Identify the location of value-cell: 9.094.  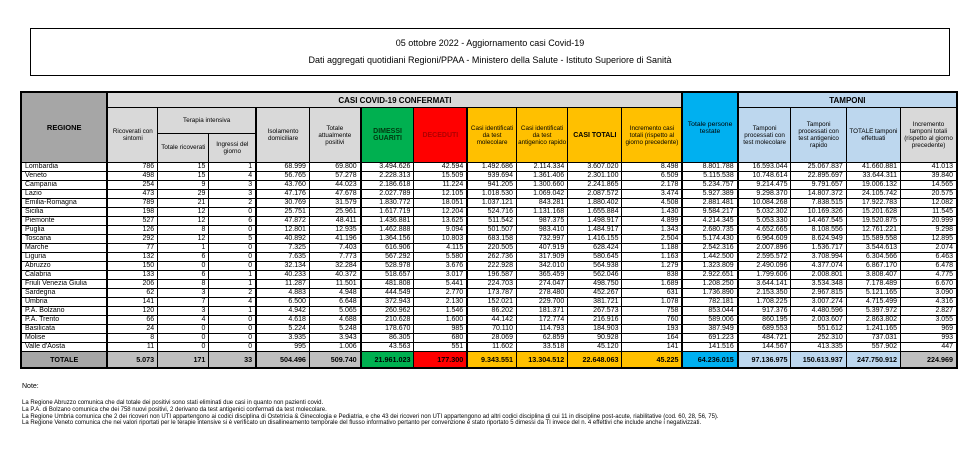
(441, 230).